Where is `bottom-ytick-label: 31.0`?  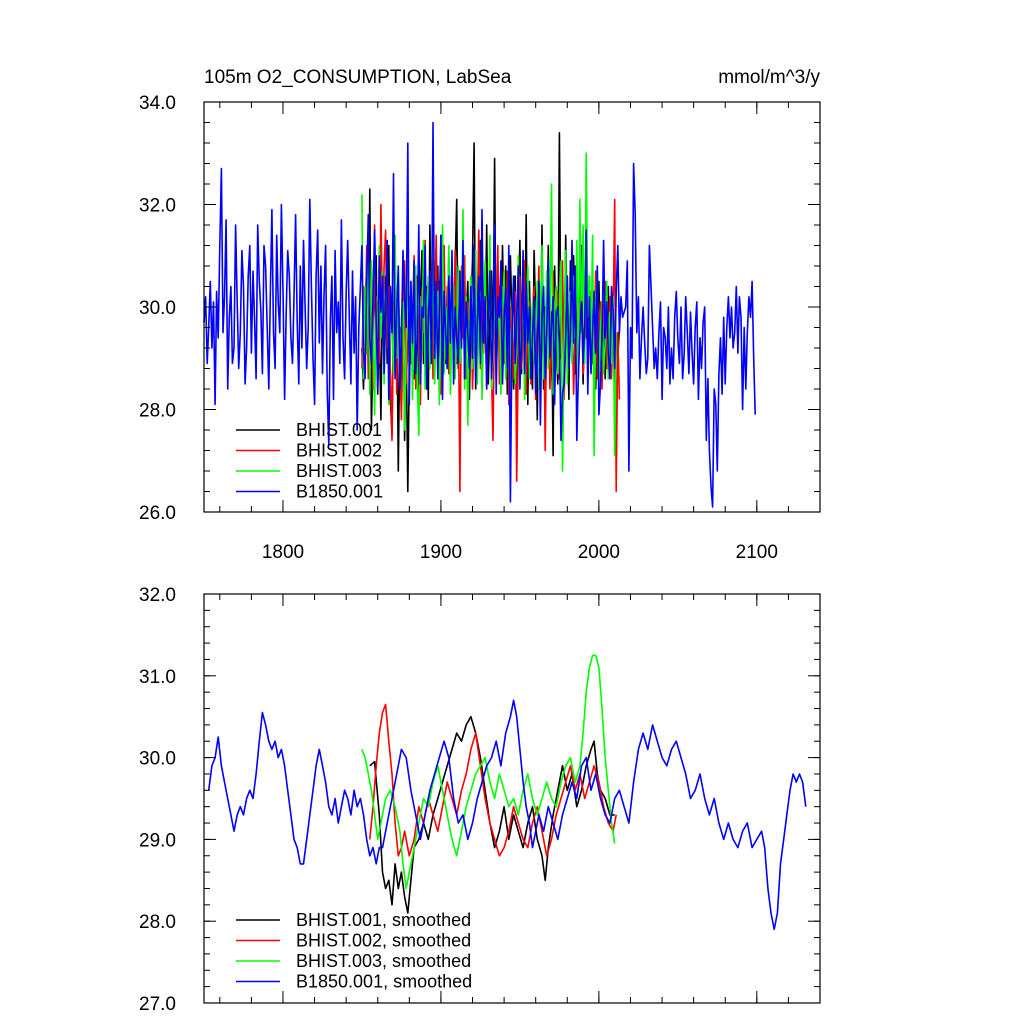 bottom-ytick-label: 31.0 is located at coordinates (157, 677).